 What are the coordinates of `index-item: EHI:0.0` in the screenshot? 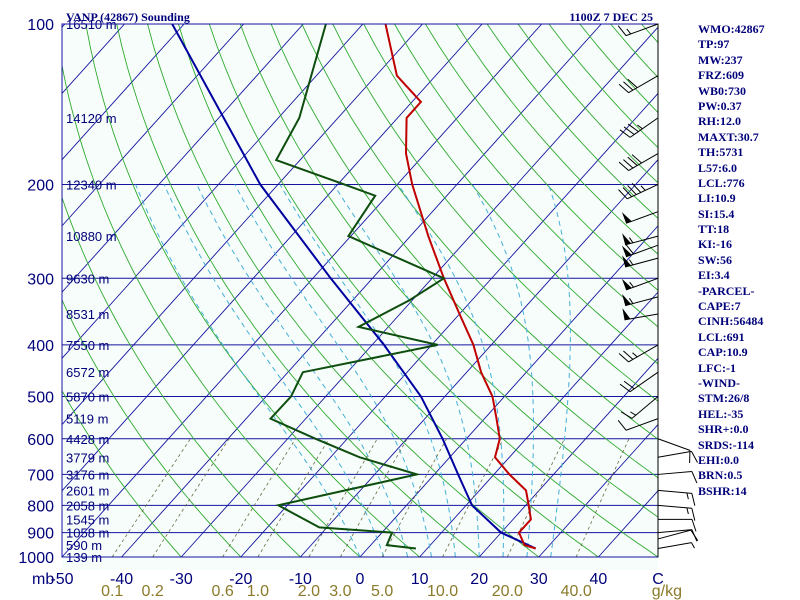 It's located at (719, 459).